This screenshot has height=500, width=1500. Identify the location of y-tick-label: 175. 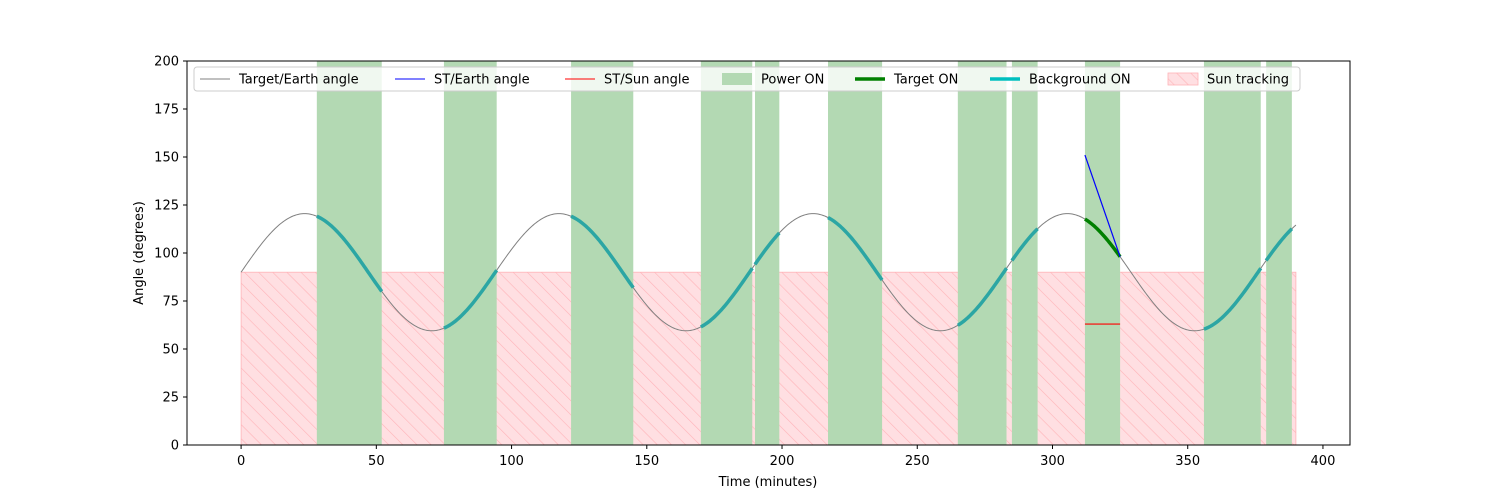
(166, 110).